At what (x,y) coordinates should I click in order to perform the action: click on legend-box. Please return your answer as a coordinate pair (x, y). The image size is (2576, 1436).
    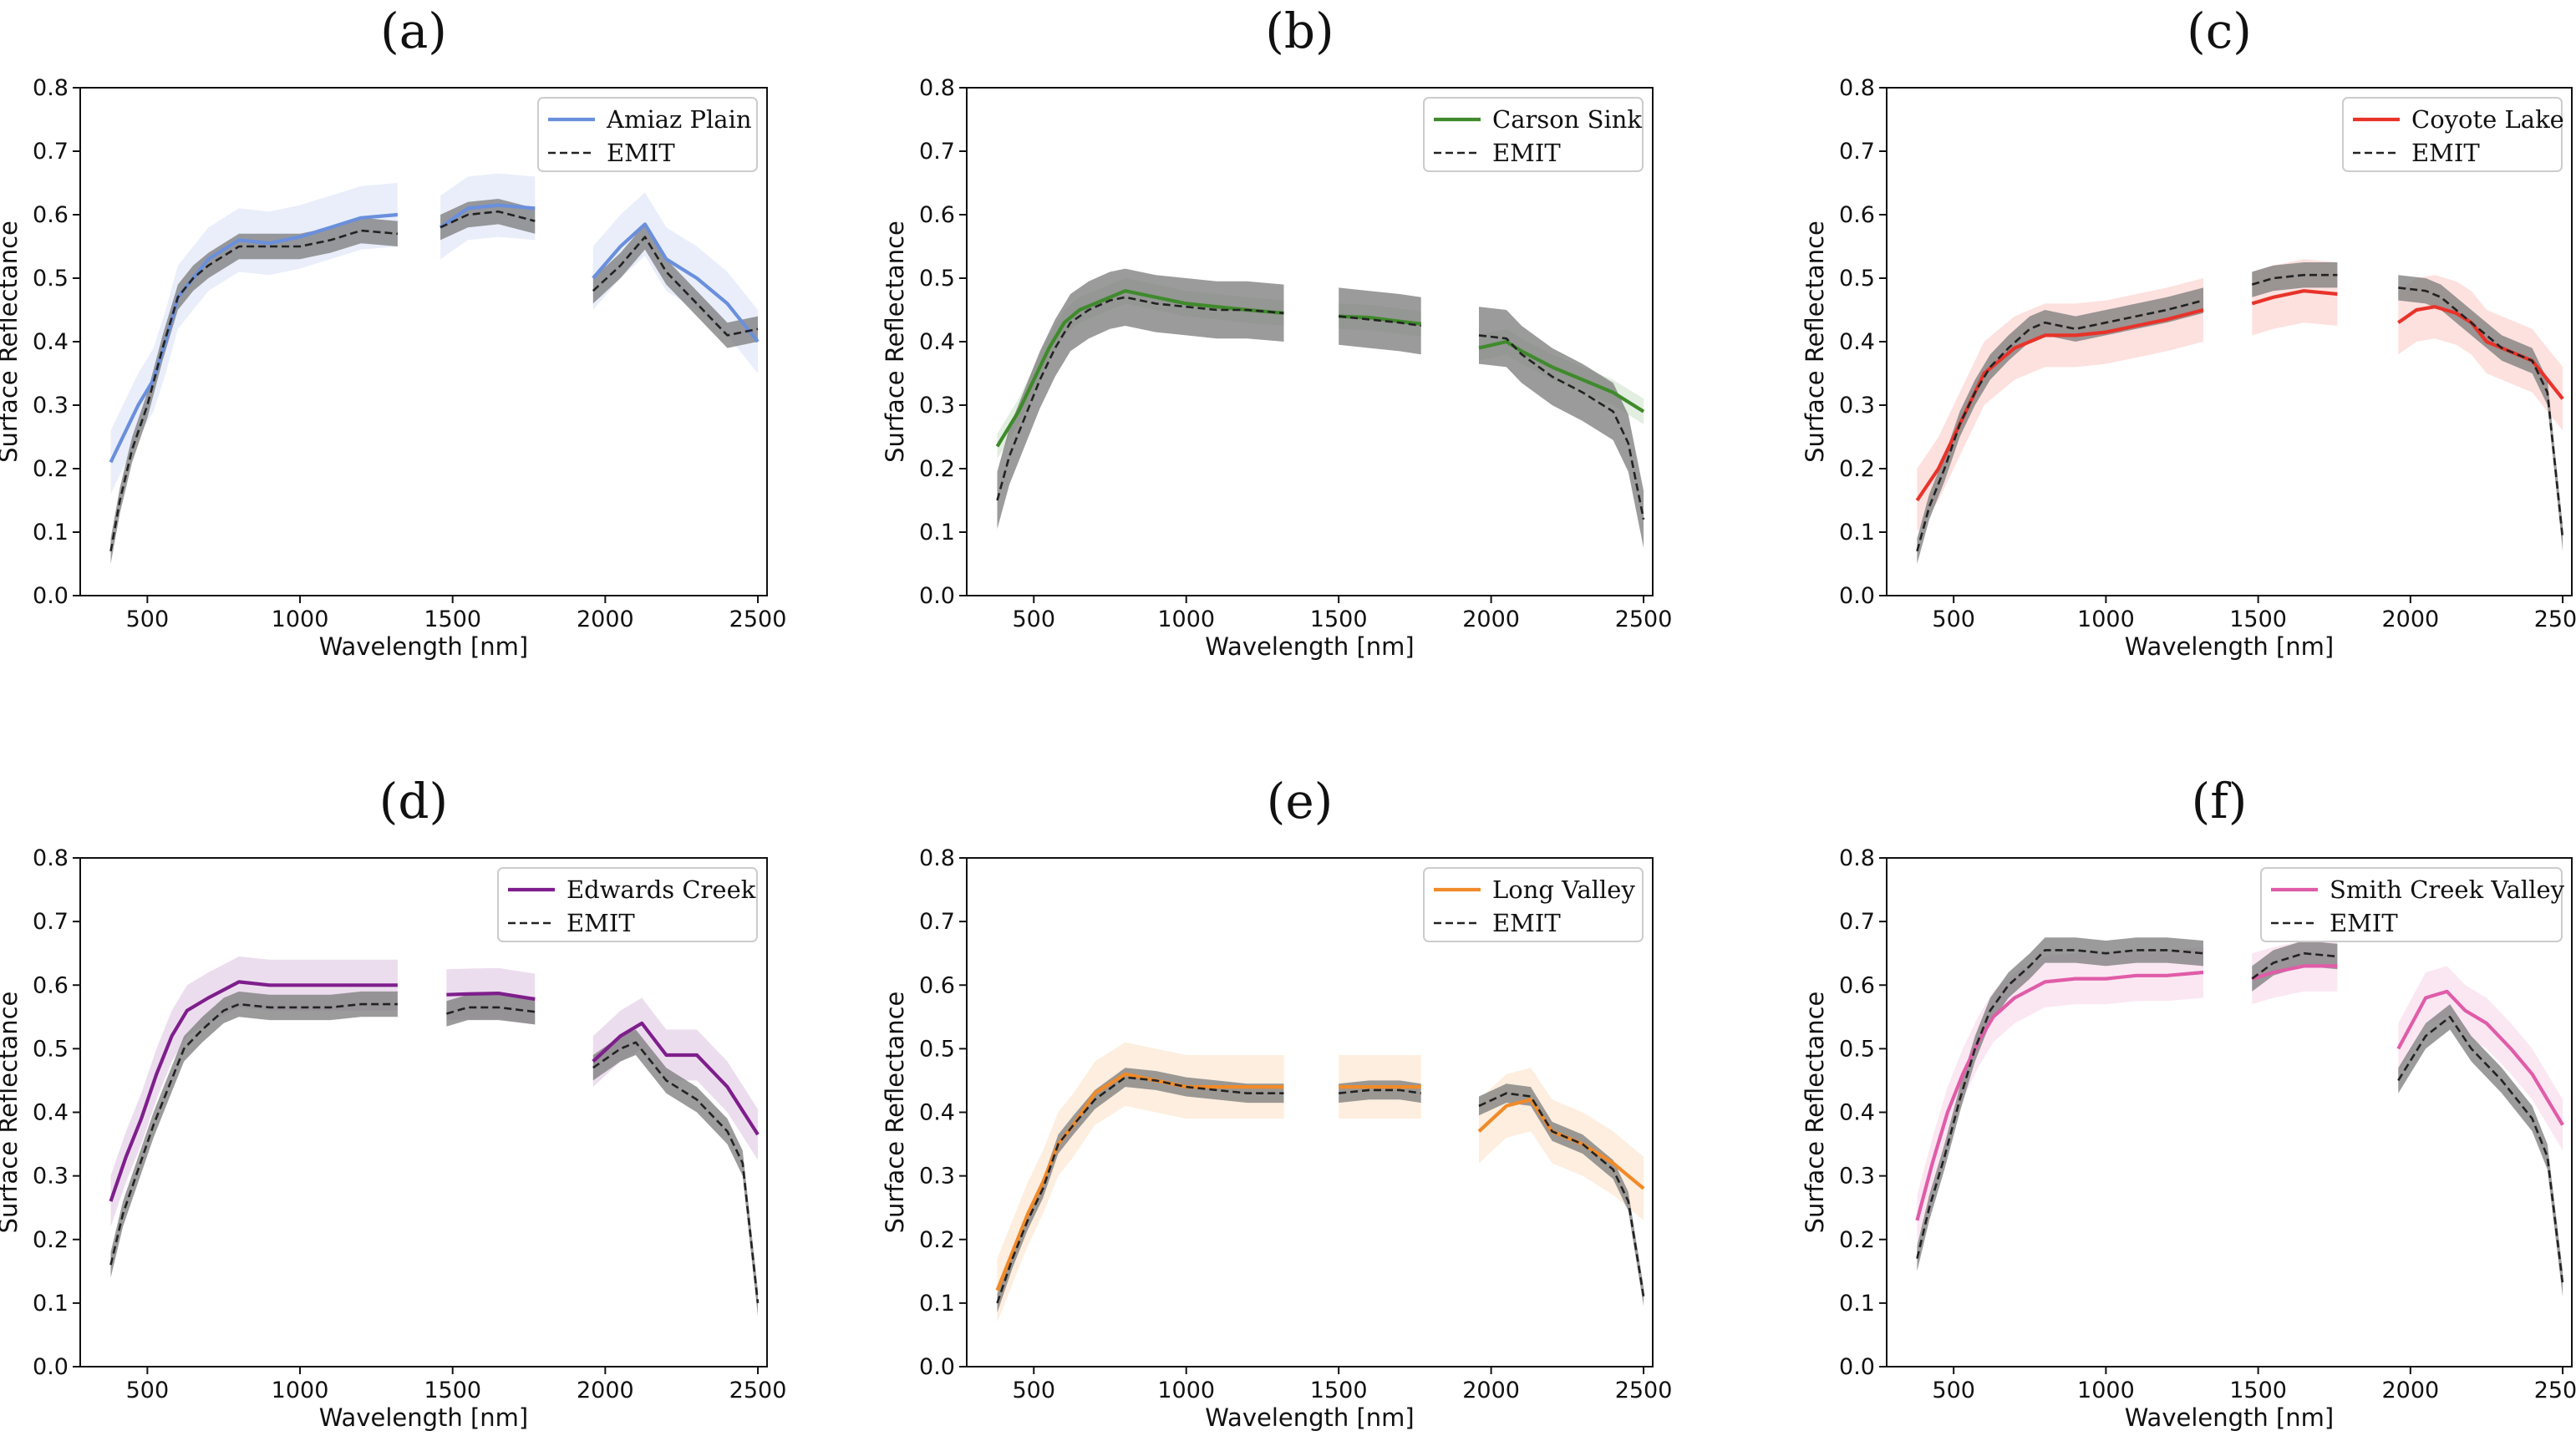
    Looking at the image, I should click on (647, 134).